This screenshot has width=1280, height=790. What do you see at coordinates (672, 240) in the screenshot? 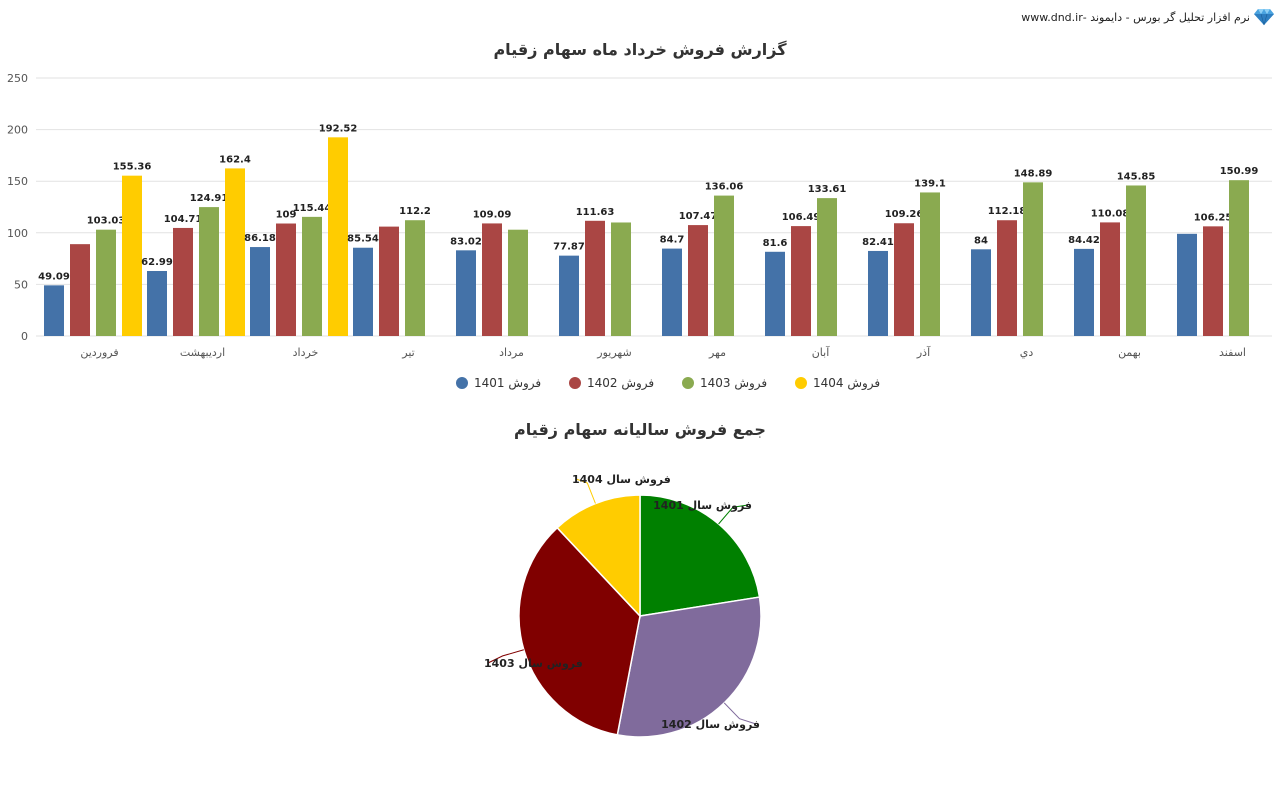
I see `bar-data-label: 84.7` at bounding box center [672, 240].